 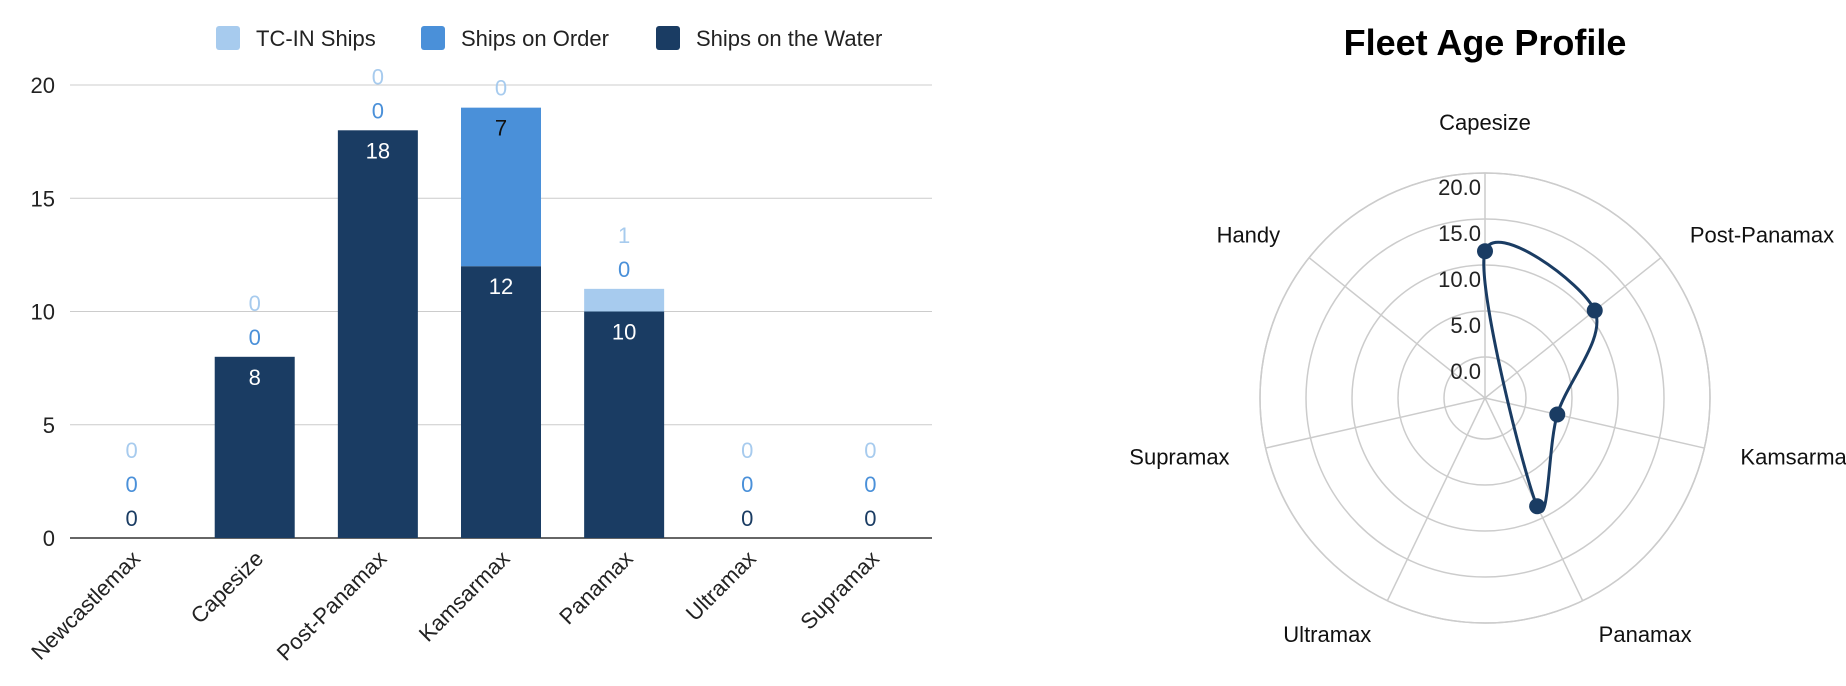 What do you see at coordinates (255, 337) in the screenshot?
I see `data-label-ships-on-order-capesize: 0` at bounding box center [255, 337].